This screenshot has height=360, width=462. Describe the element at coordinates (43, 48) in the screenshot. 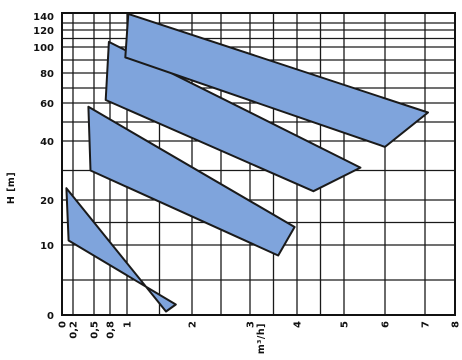

I see `y-tick-label: 100` at that location.